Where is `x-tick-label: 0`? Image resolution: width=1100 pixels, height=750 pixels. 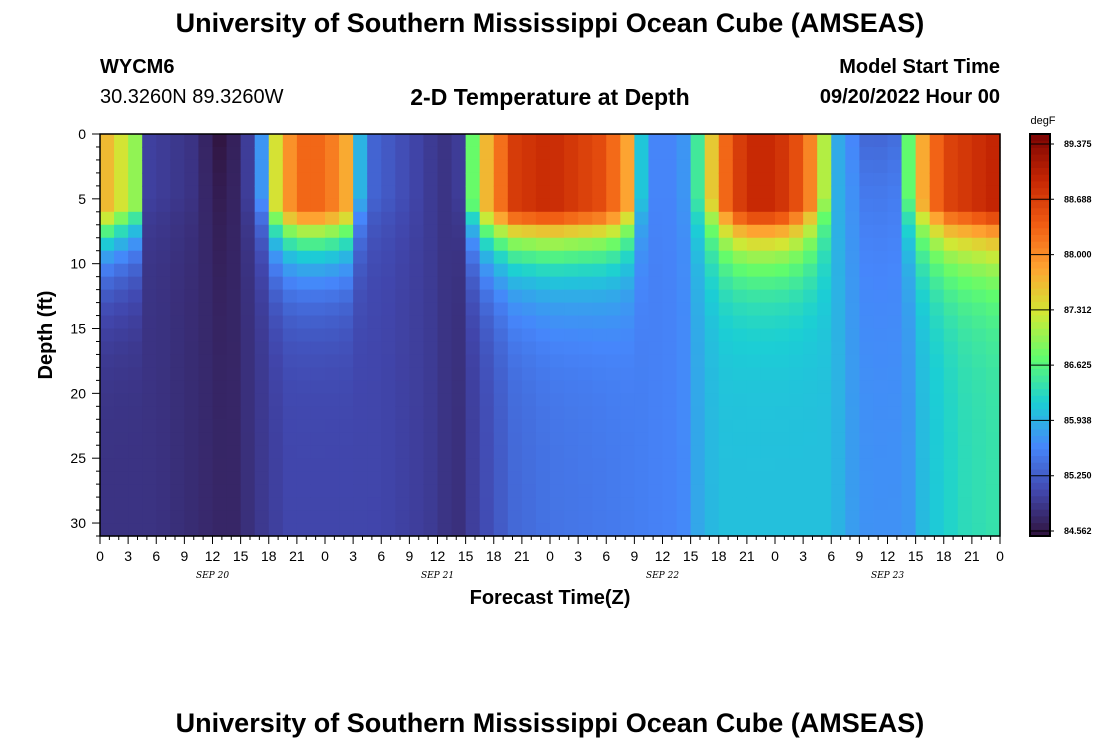
x-tick-label: 0 is located at coordinates (775, 556).